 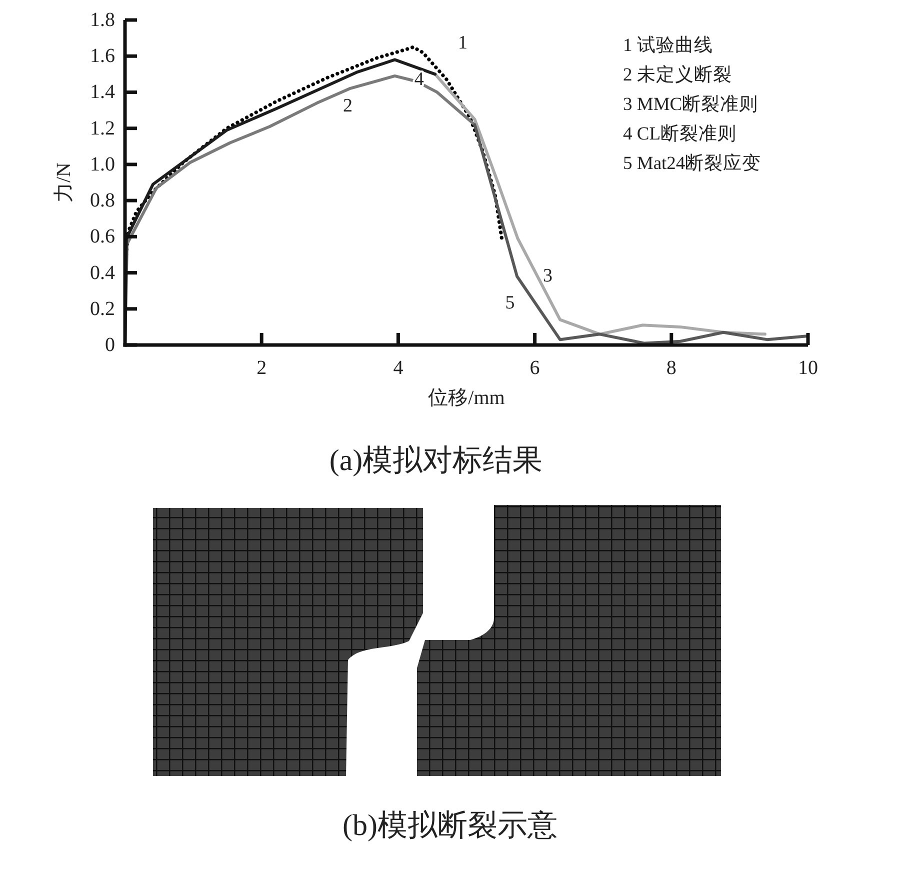 I want to click on annotation: 5 Mat24断裂应变, so click(x=692, y=163).